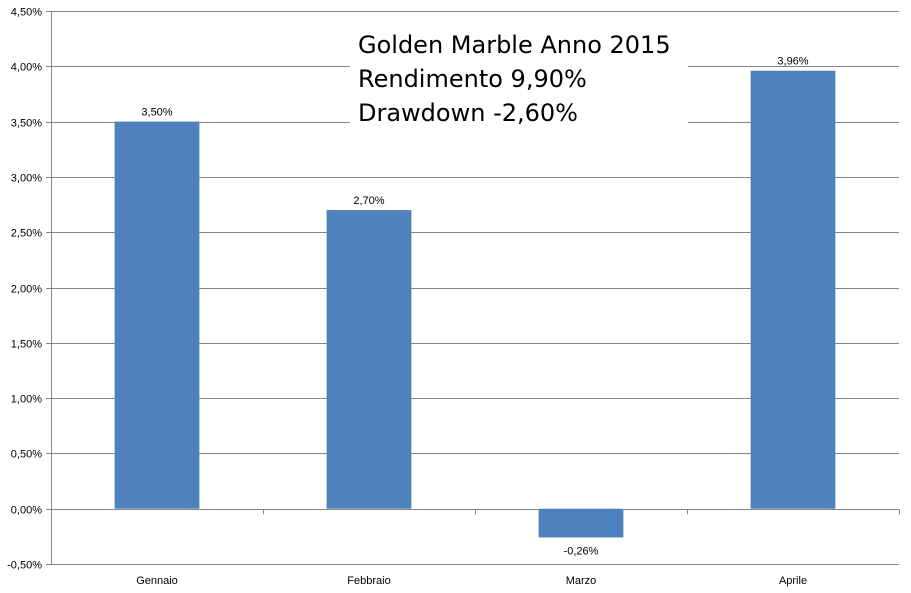  I want to click on y-tick-label: 3,00%, so click(26, 179).